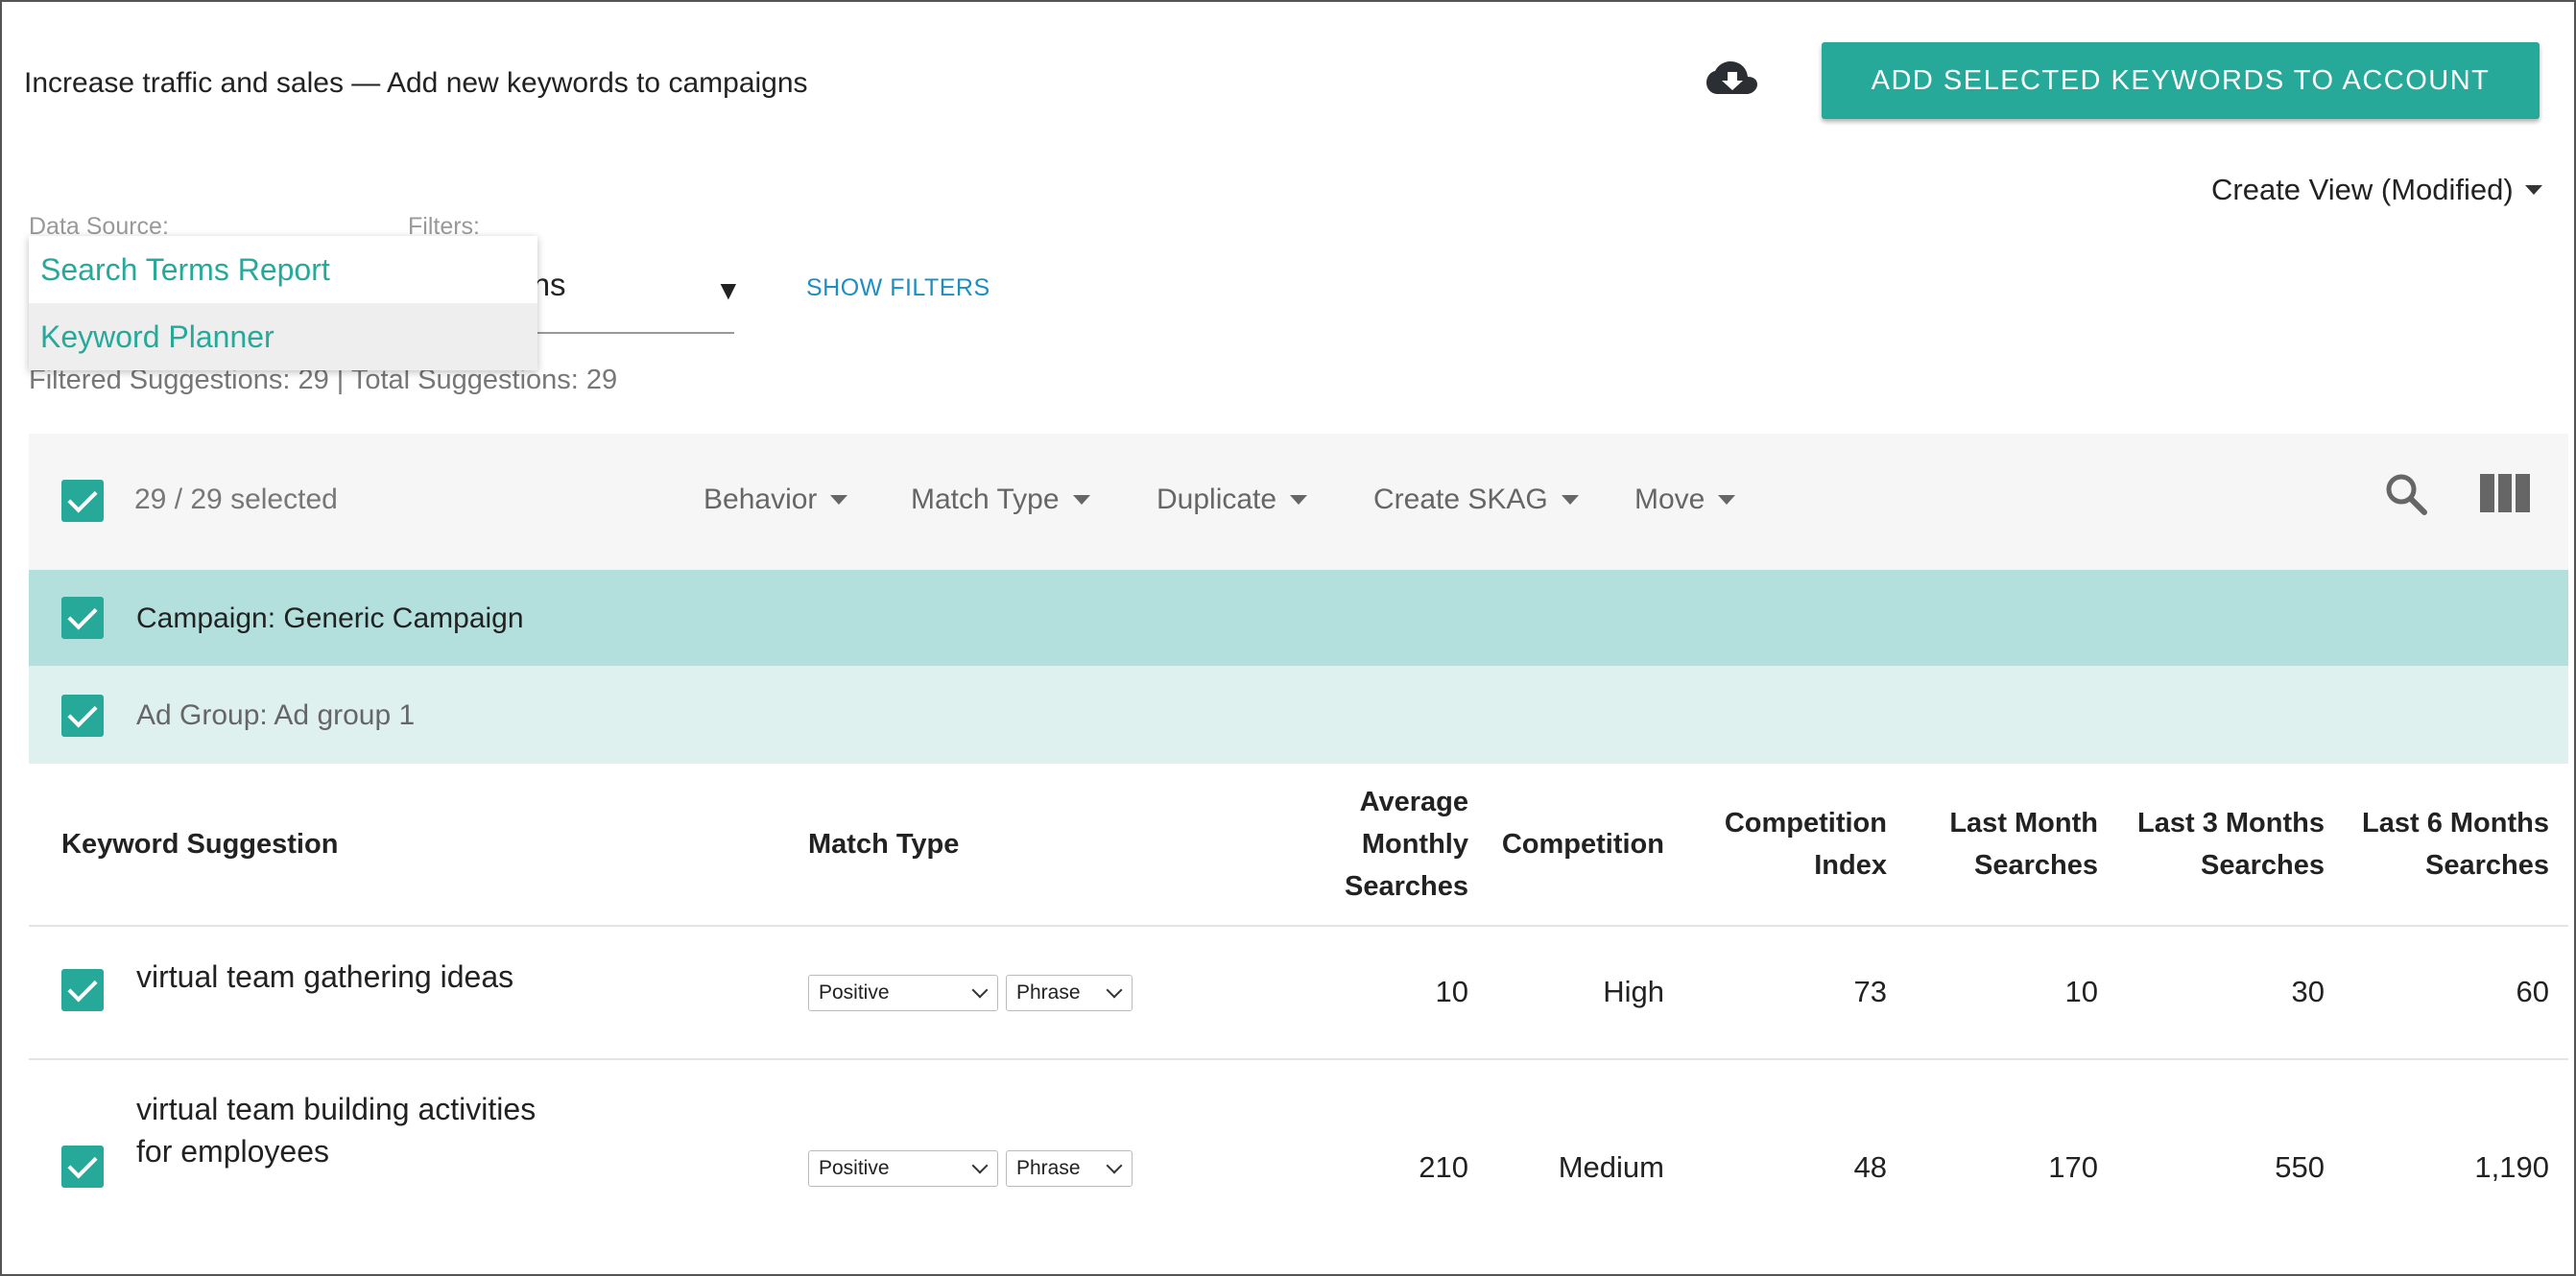 This screenshot has width=2576, height=1276. Describe the element at coordinates (330, 618) in the screenshot. I see `campaign-label: Campaign: Generic Campaign` at that location.